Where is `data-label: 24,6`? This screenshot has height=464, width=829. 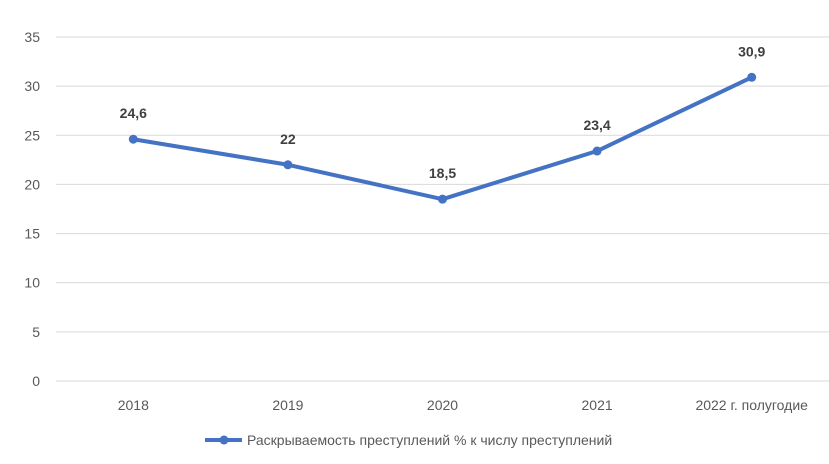
data-label: 24,6 is located at coordinates (133, 113).